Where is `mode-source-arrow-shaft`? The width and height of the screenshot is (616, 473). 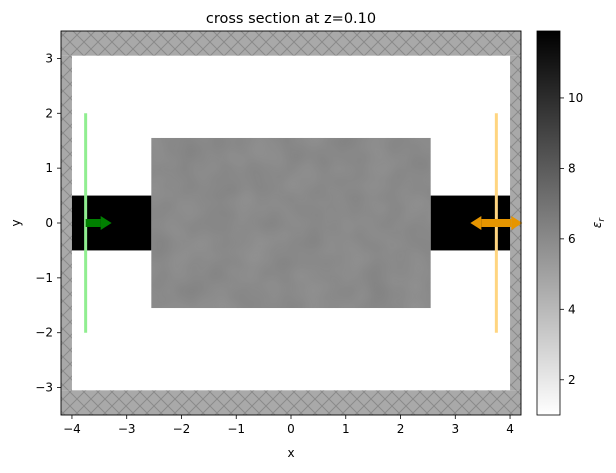 mode-source-arrow-shaft is located at coordinates (93, 223).